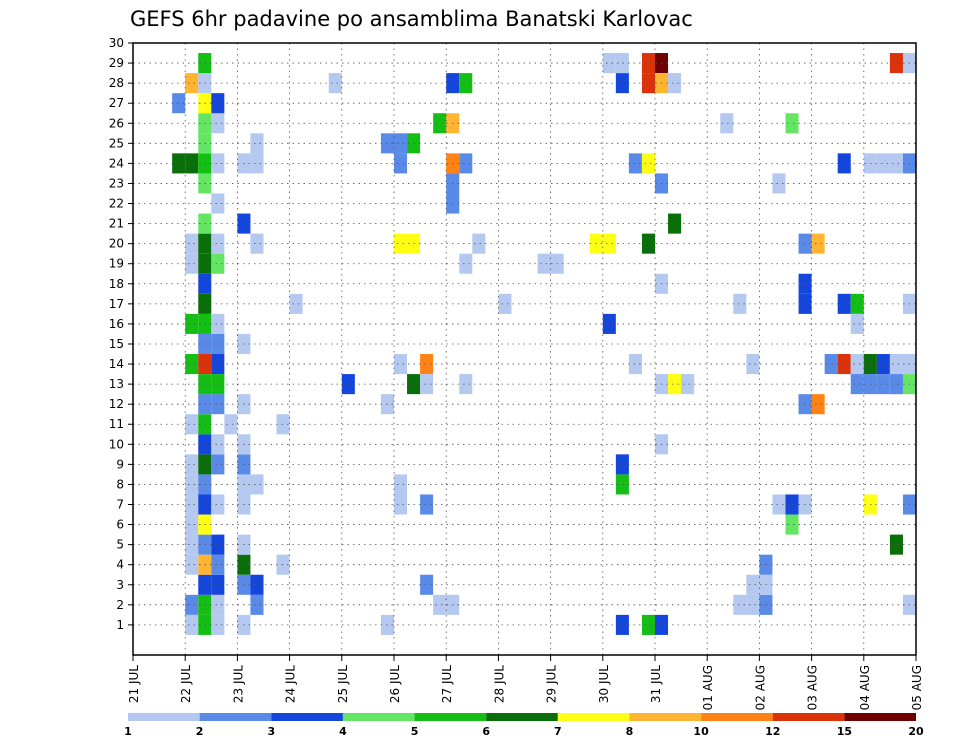 This screenshot has width=960, height=742. I want to click on y-tick-label: 5, so click(120, 545).